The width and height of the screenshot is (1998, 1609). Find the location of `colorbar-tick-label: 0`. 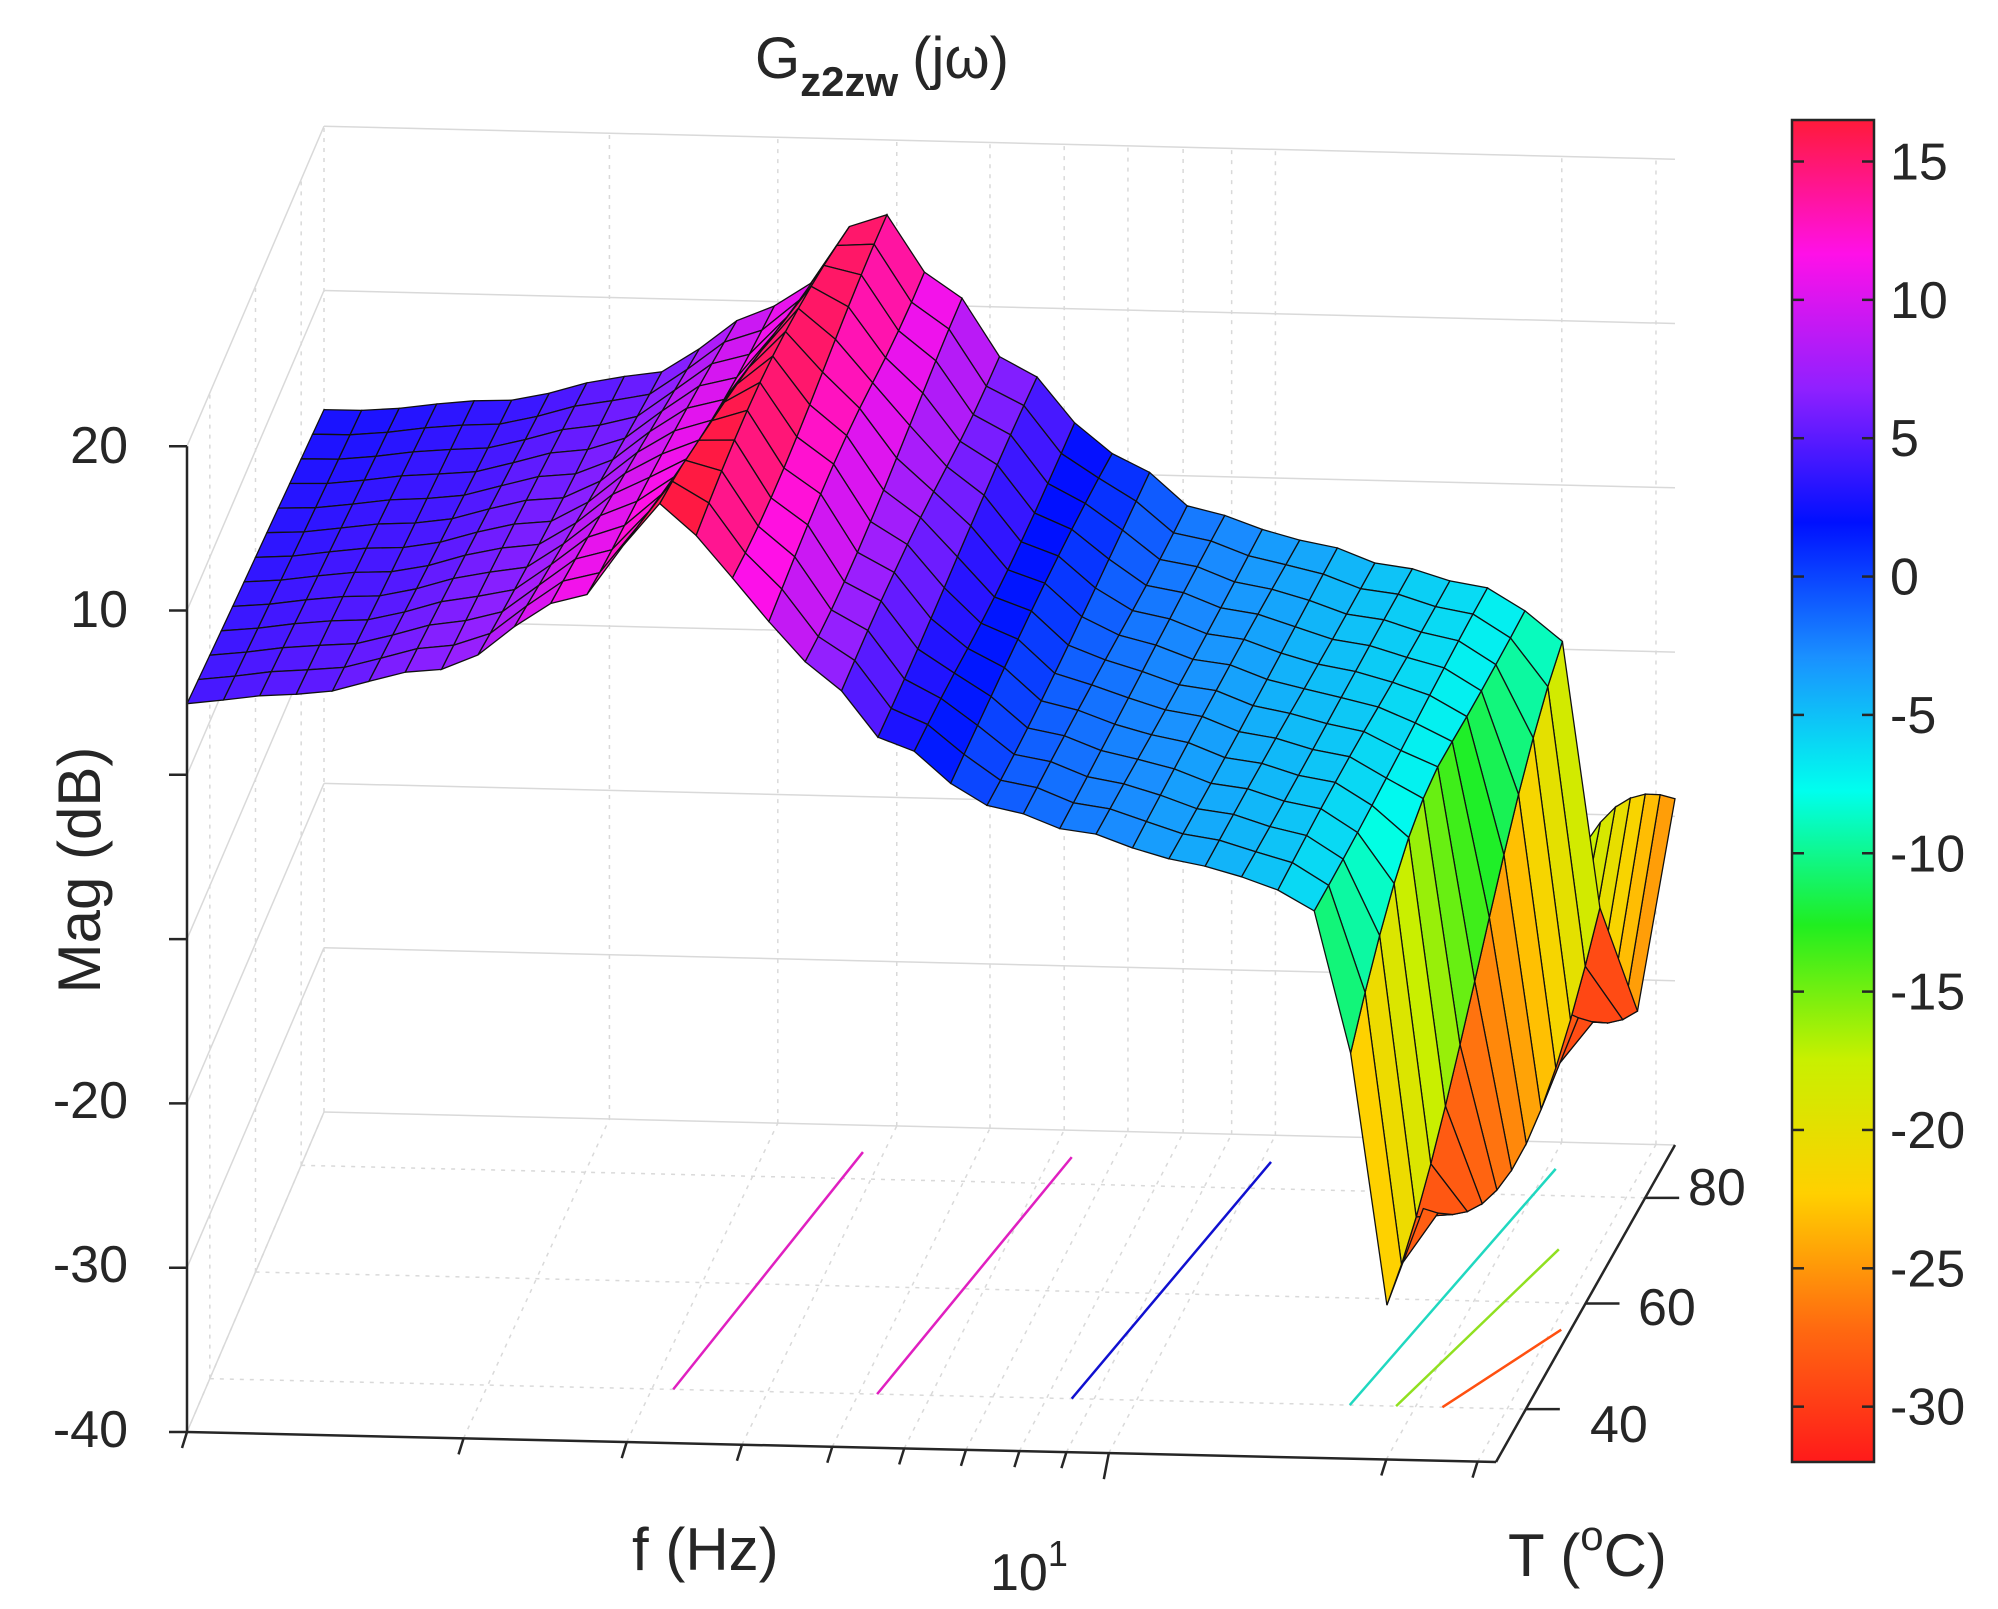

colorbar-tick-label: 0 is located at coordinates (1904, 578).